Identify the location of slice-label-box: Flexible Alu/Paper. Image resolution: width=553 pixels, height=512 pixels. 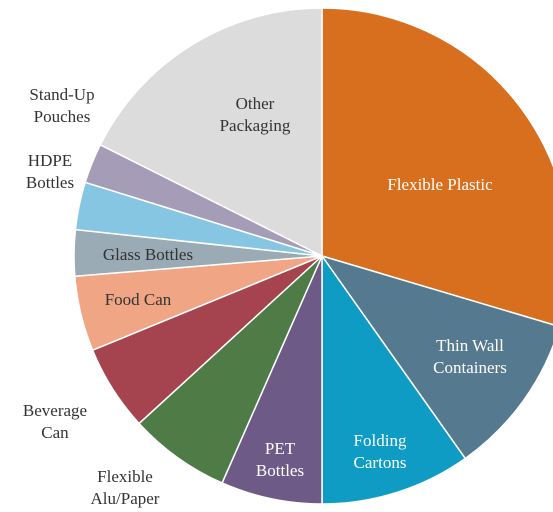
(125, 488).